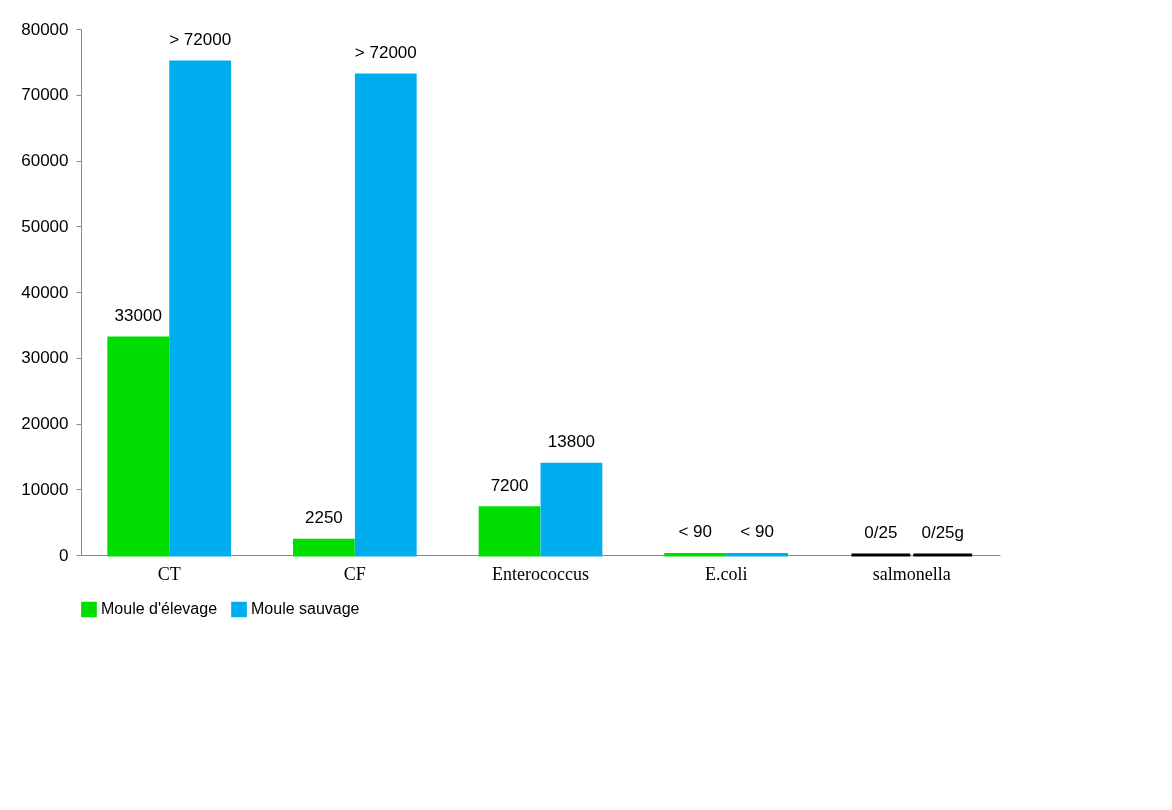 The image size is (1172, 810). I want to click on y-tick-label: 0, so click(64, 555).